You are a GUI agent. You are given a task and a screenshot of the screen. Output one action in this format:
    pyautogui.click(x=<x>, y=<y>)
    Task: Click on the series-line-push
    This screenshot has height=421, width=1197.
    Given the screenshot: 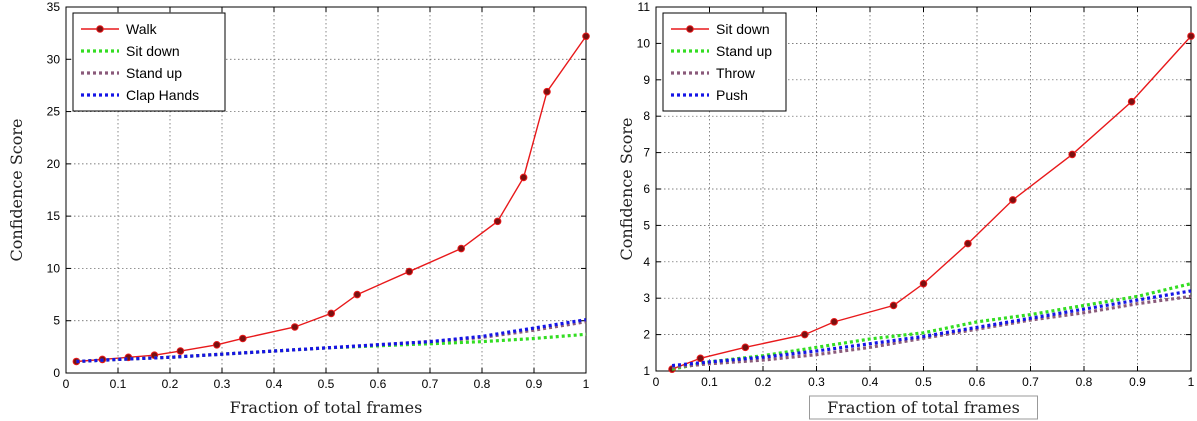 What is the action you would take?
    pyautogui.click(x=931, y=328)
    